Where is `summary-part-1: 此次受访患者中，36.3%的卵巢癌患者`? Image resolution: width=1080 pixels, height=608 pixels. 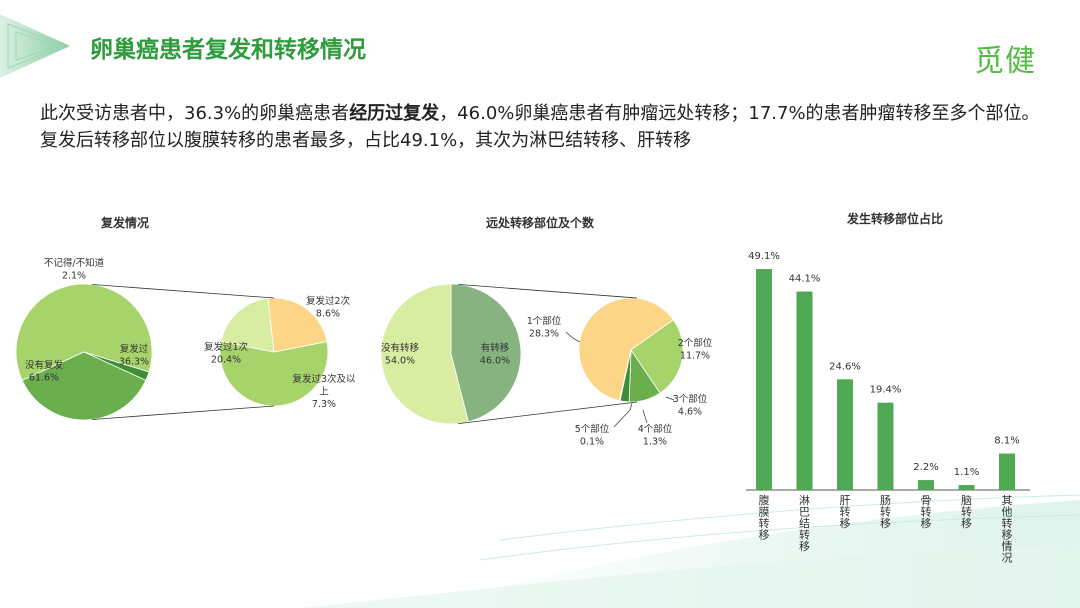
summary-part-1: 此次受访患者中，36.3%的卵巢癌患者 is located at coordinates (195, 113).